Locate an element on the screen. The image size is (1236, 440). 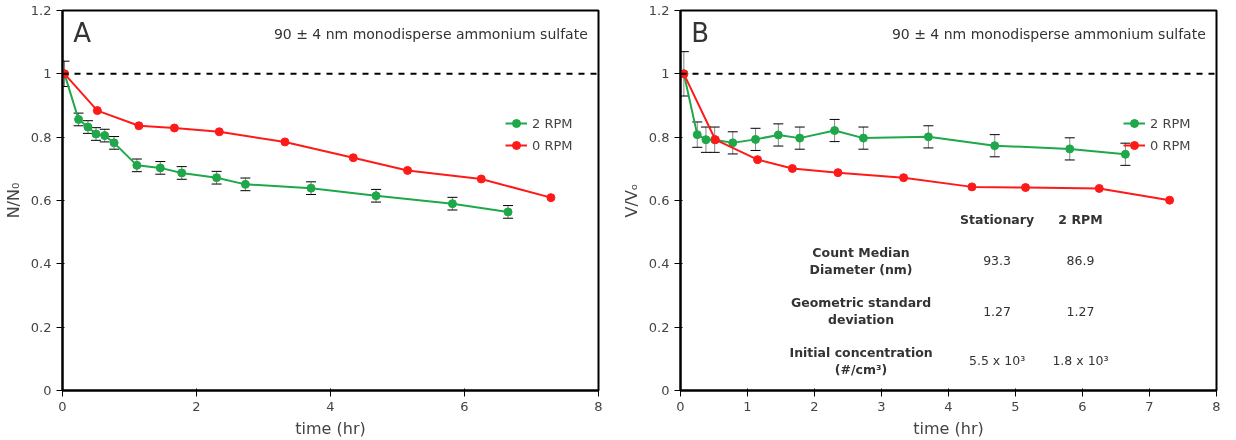
x-tick-label: 3 is located at coordinates (881, 406).